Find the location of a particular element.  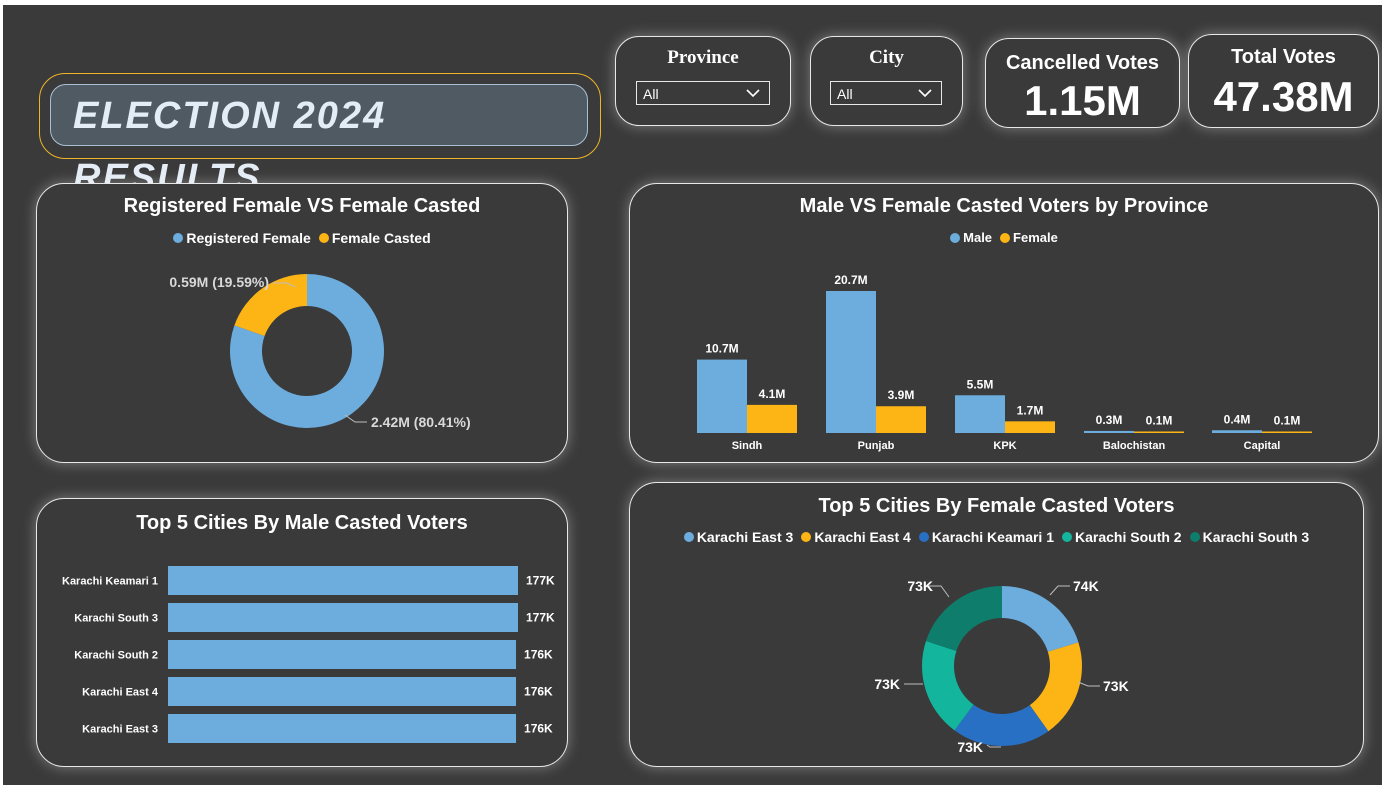

province-dropdown: All is located at coordinates (703, 93).